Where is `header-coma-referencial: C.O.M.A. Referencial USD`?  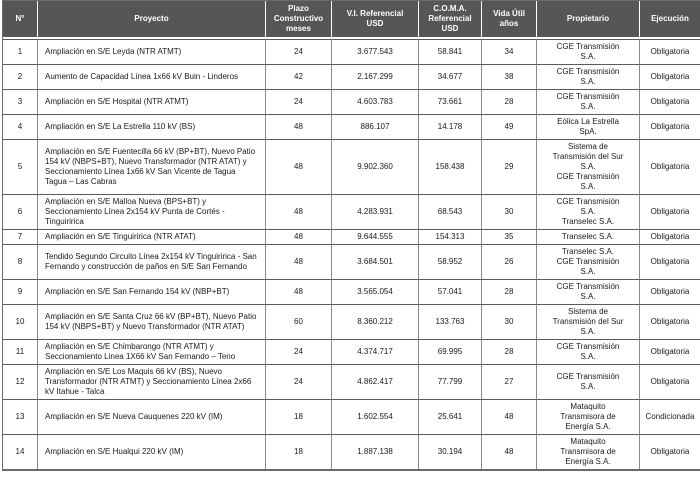 header-coma-referencial: C.O.M.A. Referencial USD is located at coordinates (450, 20).